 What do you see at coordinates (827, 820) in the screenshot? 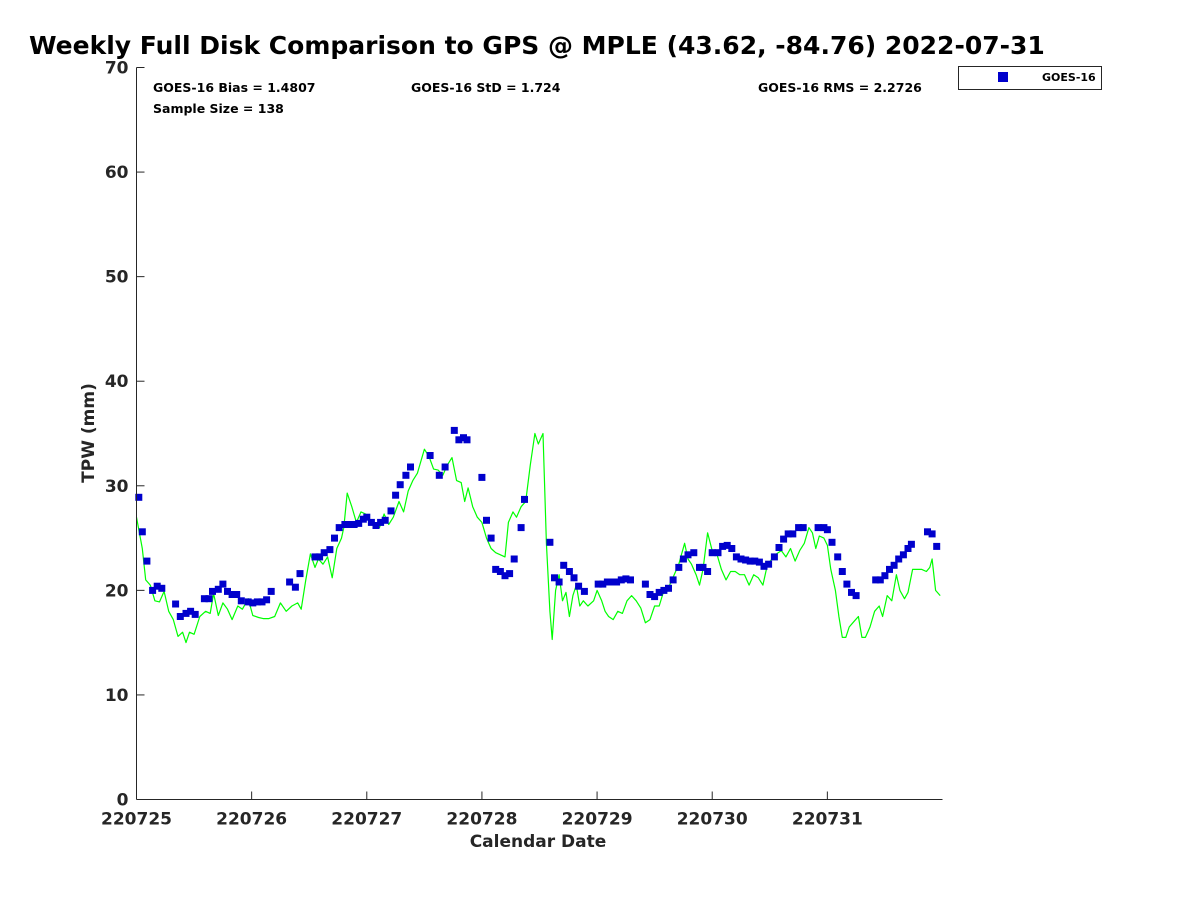
I see `x-tick-label: 220731` at bounding box center [827, 820].